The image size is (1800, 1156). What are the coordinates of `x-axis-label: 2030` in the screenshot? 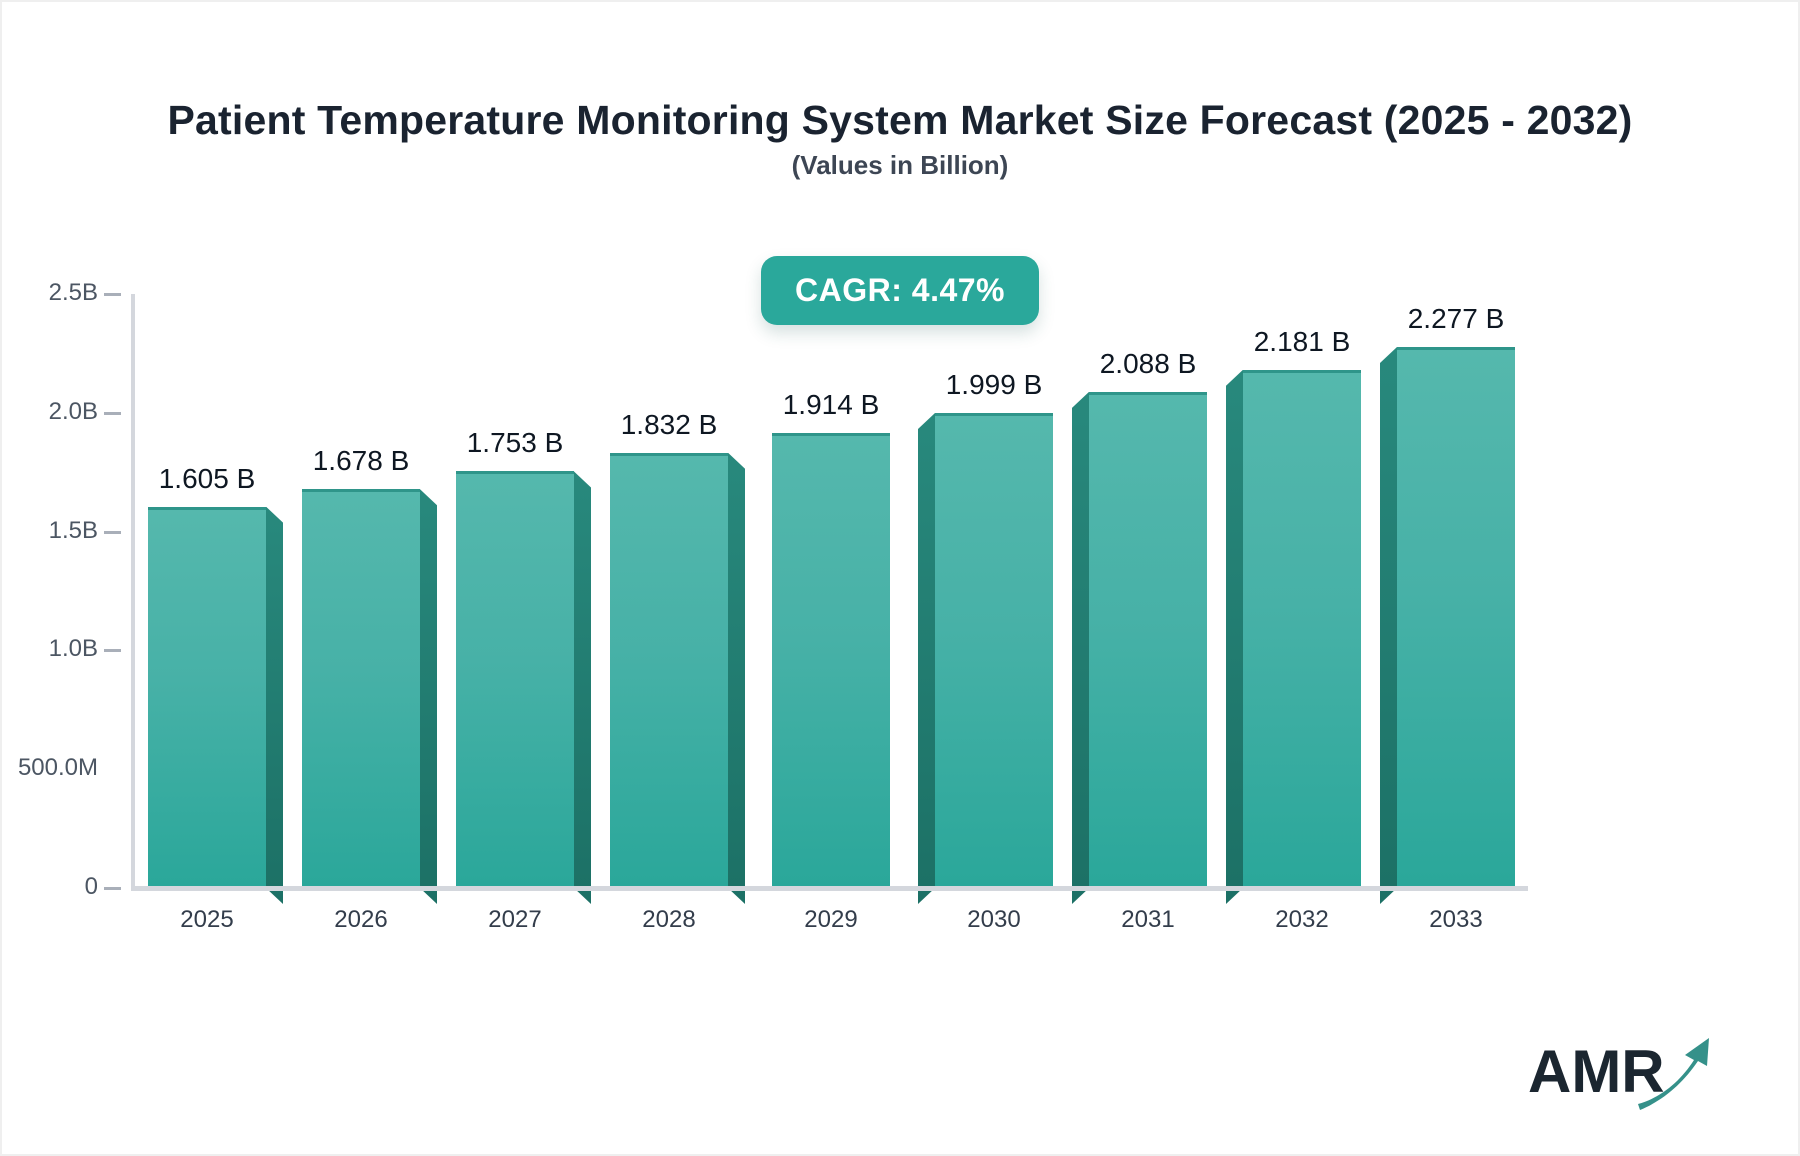 It's located at (994, 919).